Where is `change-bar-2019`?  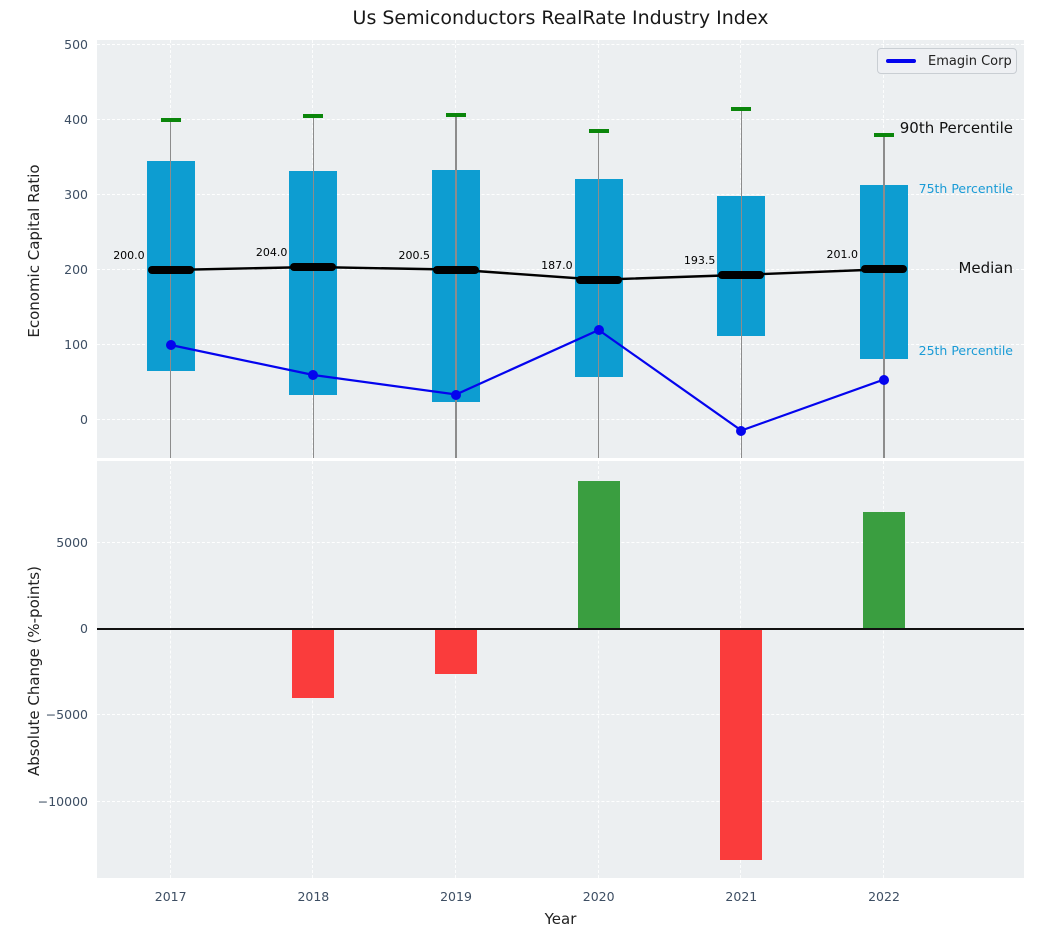 change-bar-2019 is located at coordinates (456, 651).